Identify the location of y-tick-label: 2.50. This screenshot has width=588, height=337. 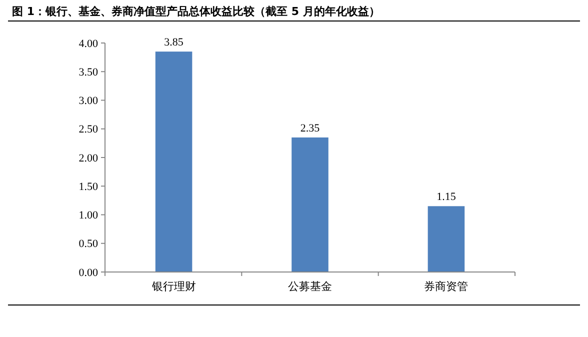
(88, 130).